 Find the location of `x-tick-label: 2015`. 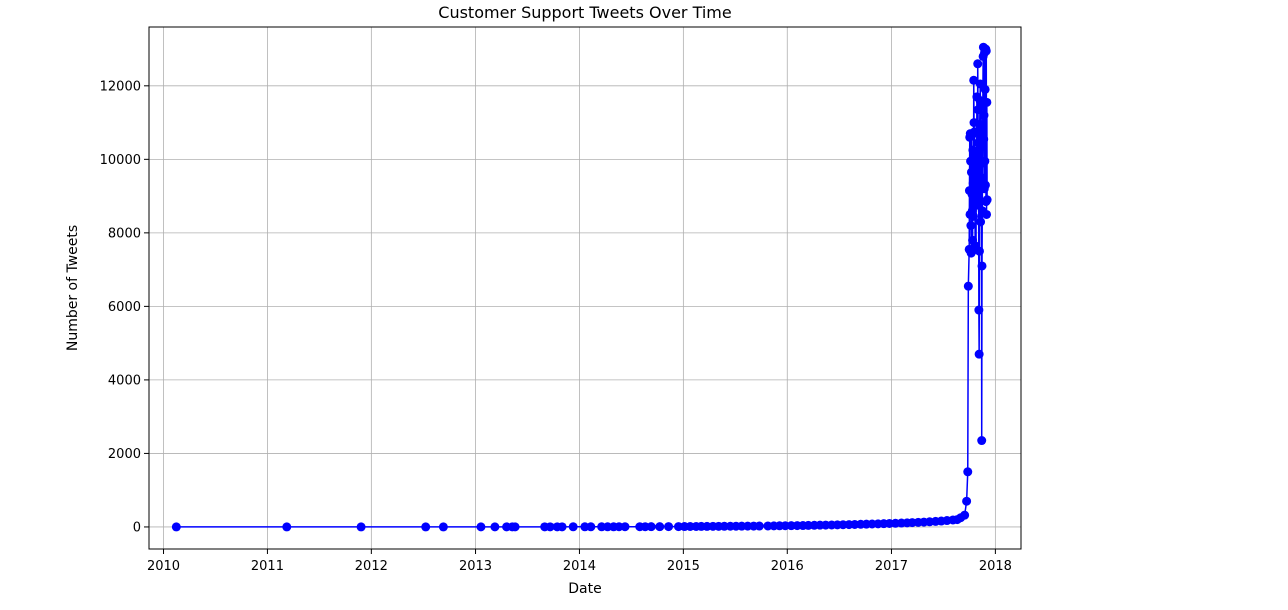

x-tick-label: 2015 is located at coordinates (683, 566).